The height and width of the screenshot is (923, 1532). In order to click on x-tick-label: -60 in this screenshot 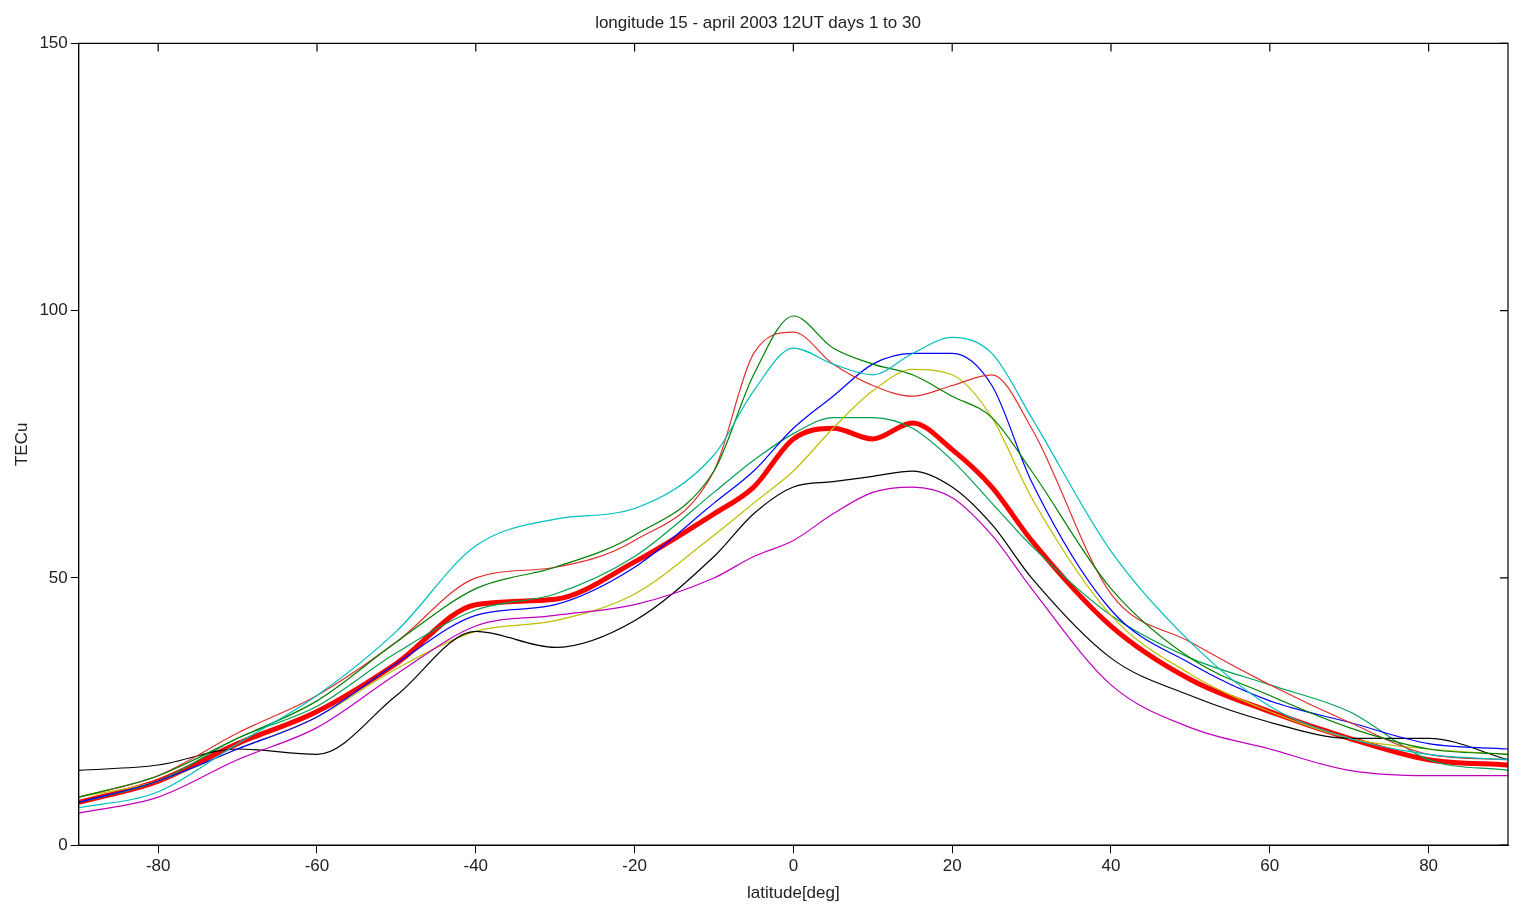, I will do `click(317, 866)`.